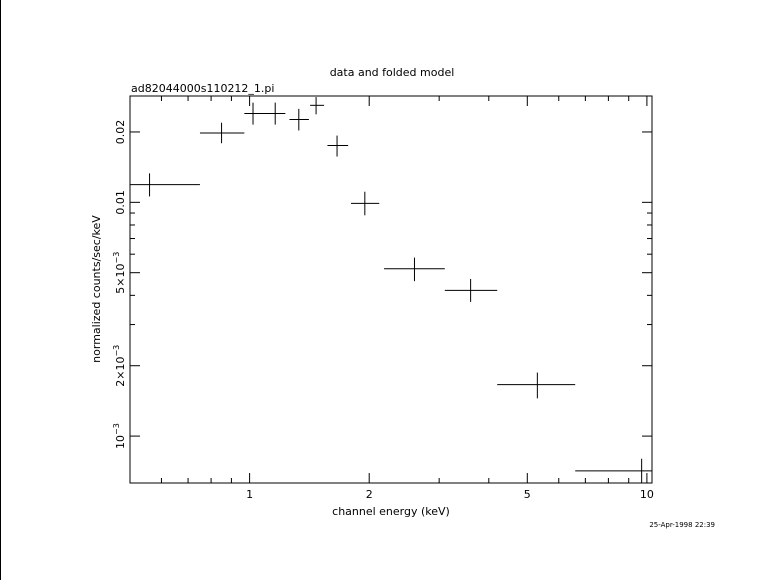 The image size is (781, 585). What do you see at coordinates (119, 436) in the screenshot?
I see `y-tick-label: 10−3` at bounding box center [119, 436].